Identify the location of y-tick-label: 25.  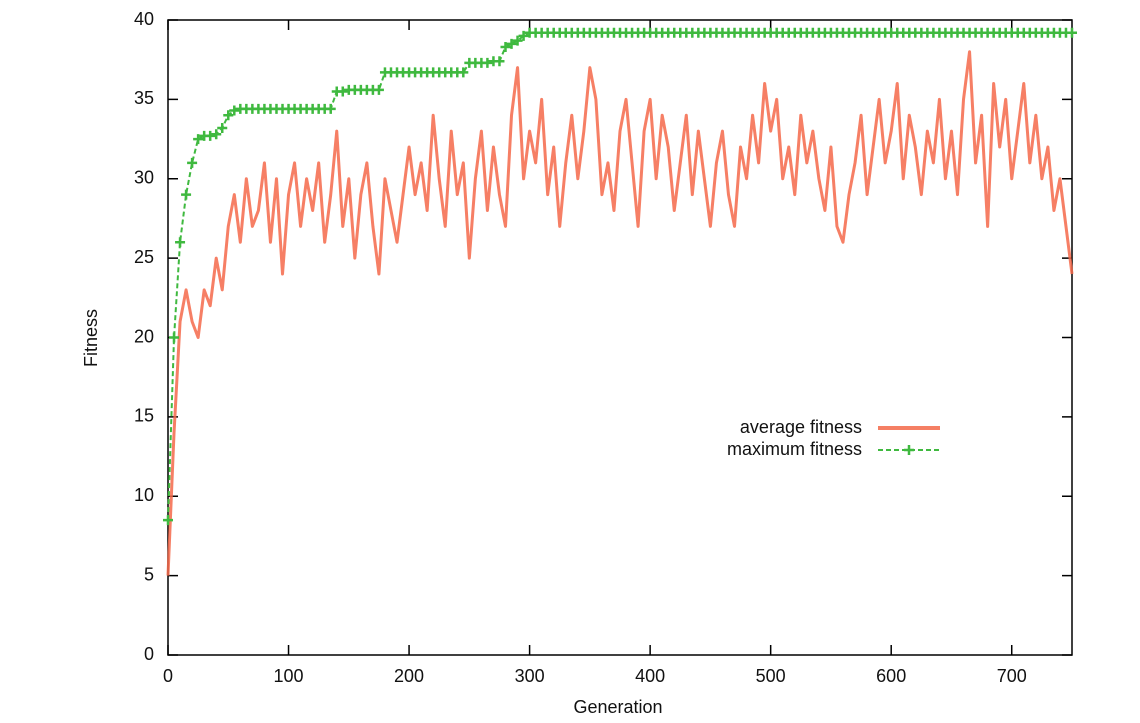
(144, 257).